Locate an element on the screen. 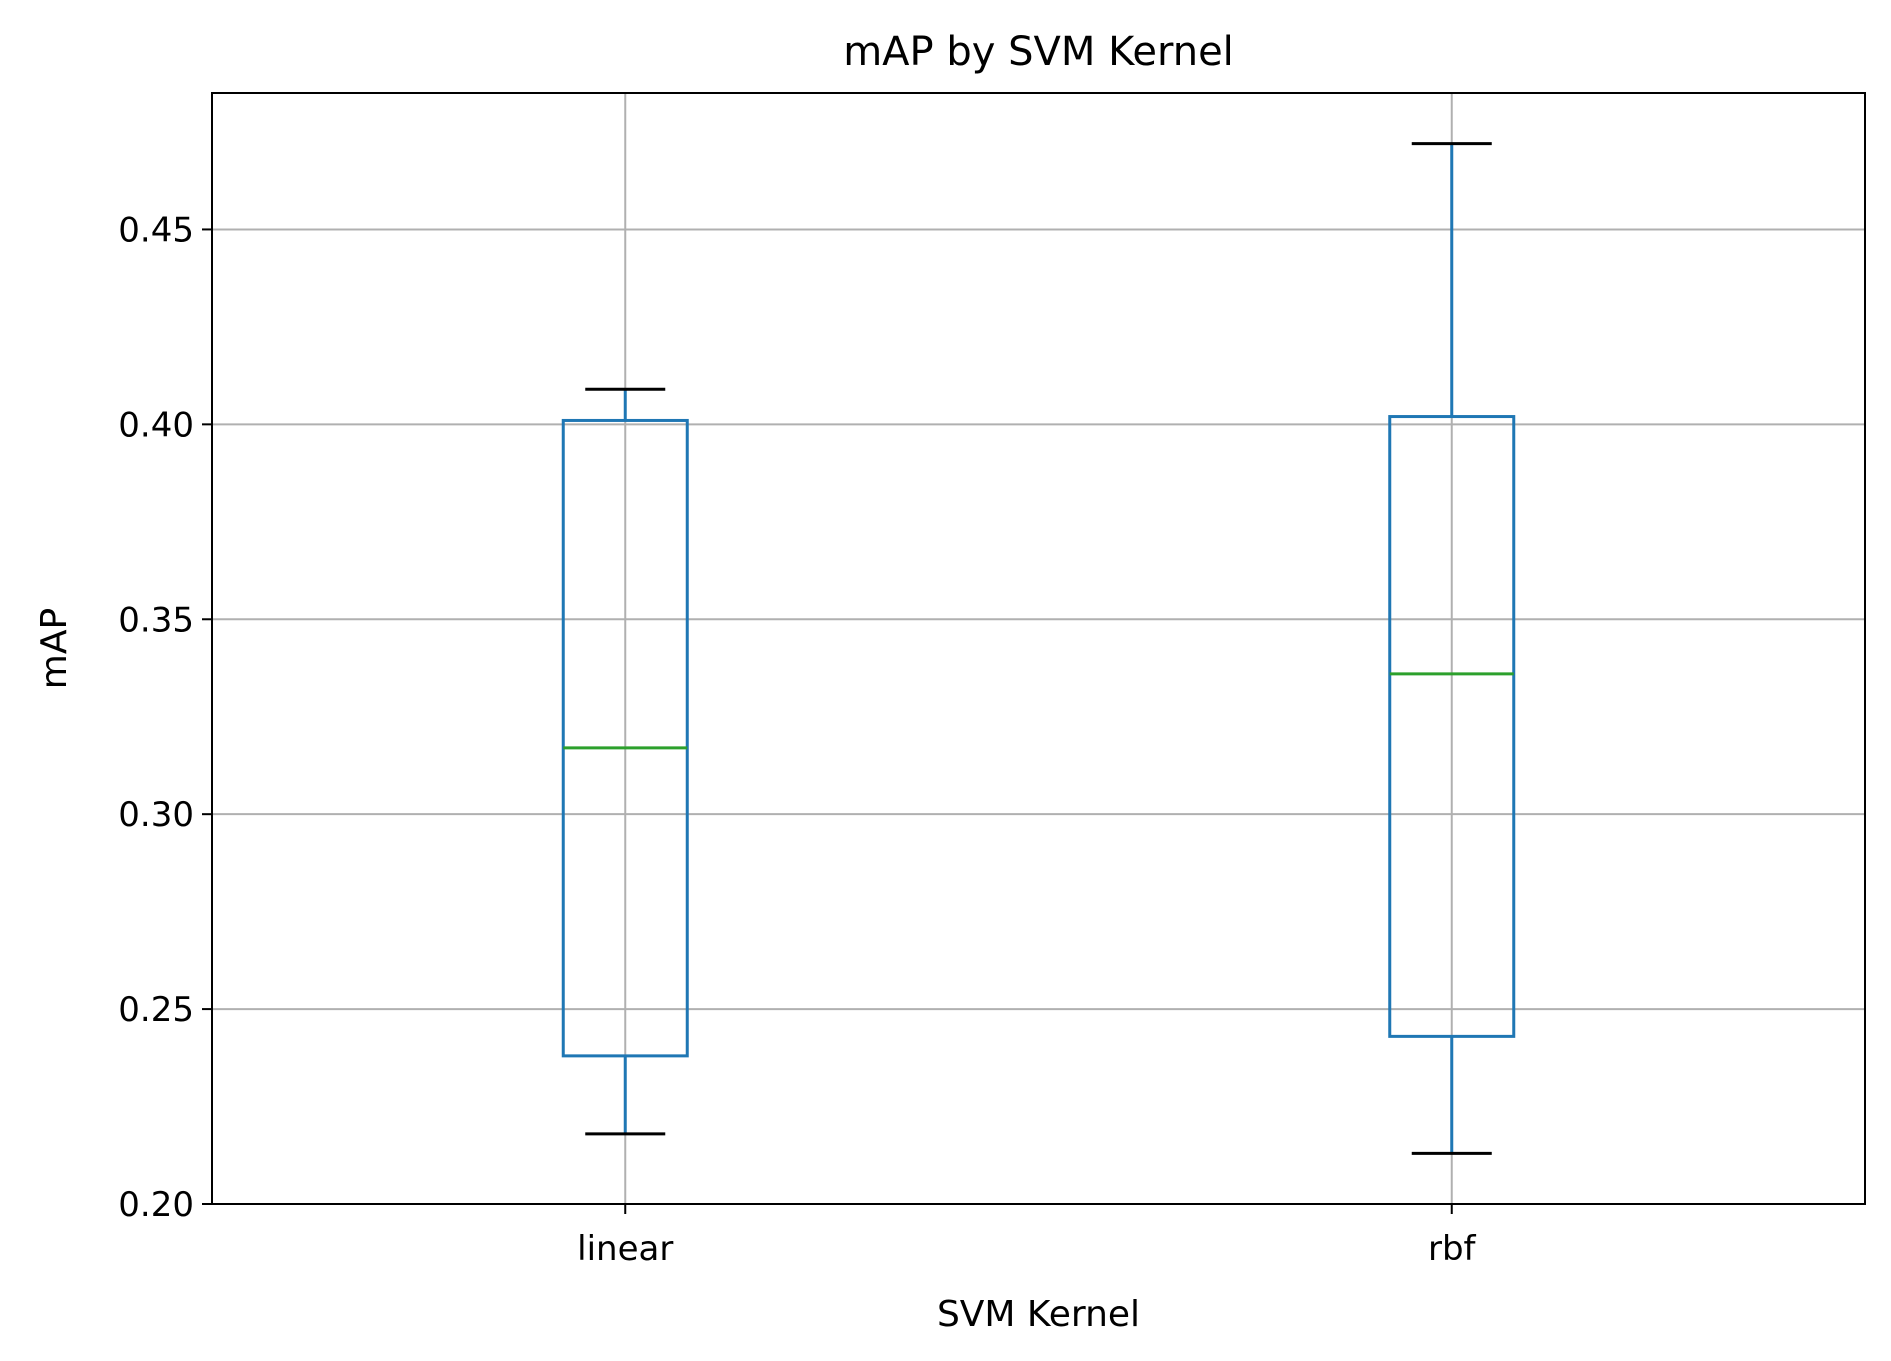  x-tick-label: rbf is located at coordinates (1452, 1249).